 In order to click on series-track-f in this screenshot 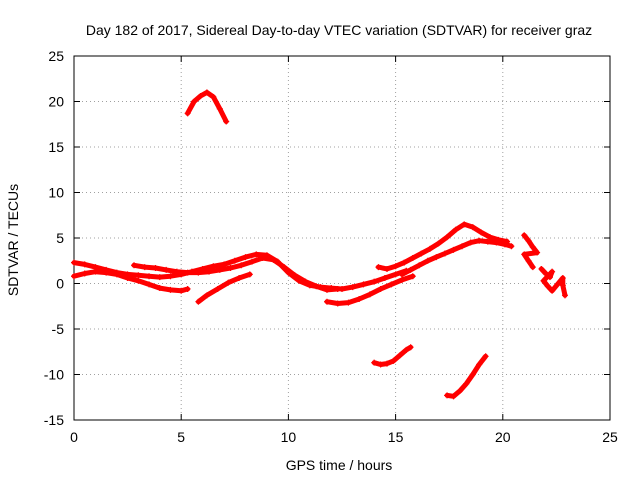, I will do `click(443, 246)`.